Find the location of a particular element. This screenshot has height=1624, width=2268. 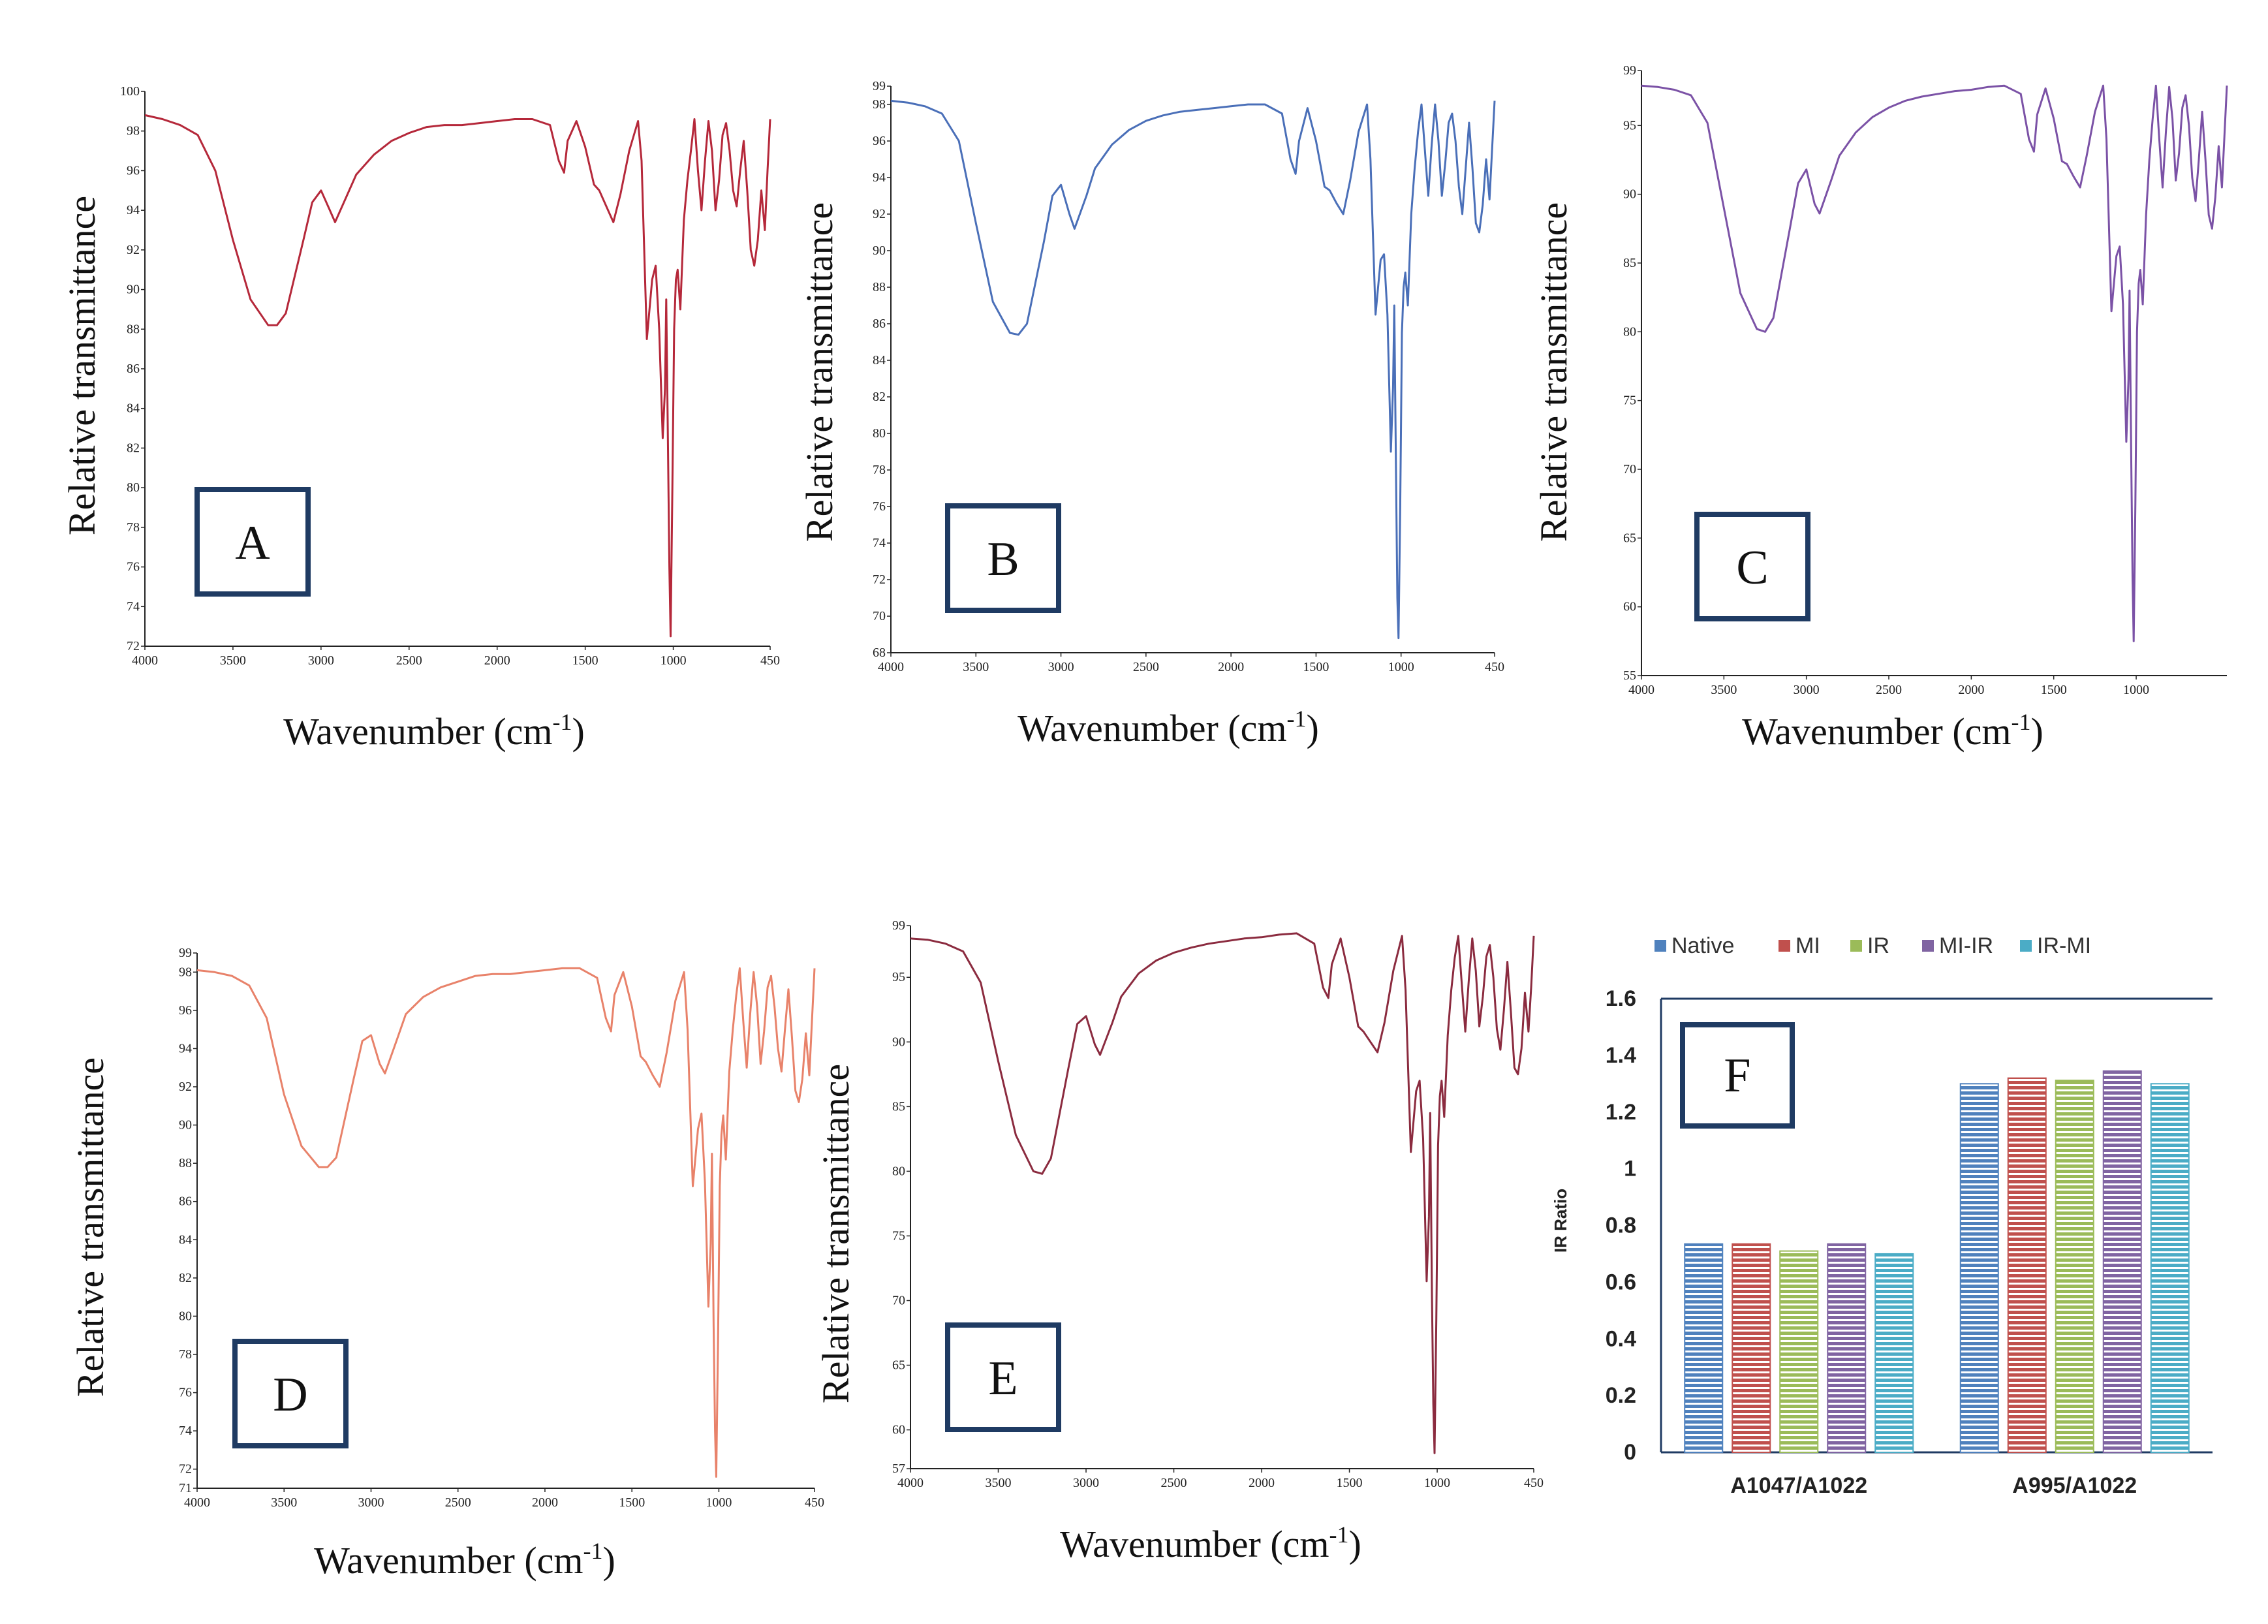

y-tick-label: 0.2 is located at coordinates (1621, 1395).